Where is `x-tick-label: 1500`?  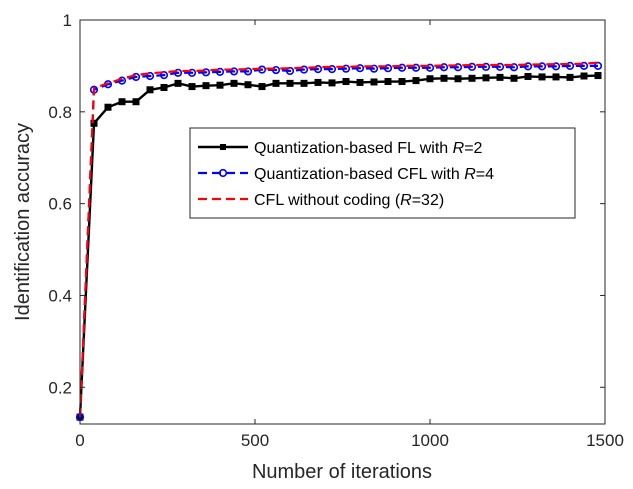
x-tick-label: 1500 is located at coordinates (605, 440).